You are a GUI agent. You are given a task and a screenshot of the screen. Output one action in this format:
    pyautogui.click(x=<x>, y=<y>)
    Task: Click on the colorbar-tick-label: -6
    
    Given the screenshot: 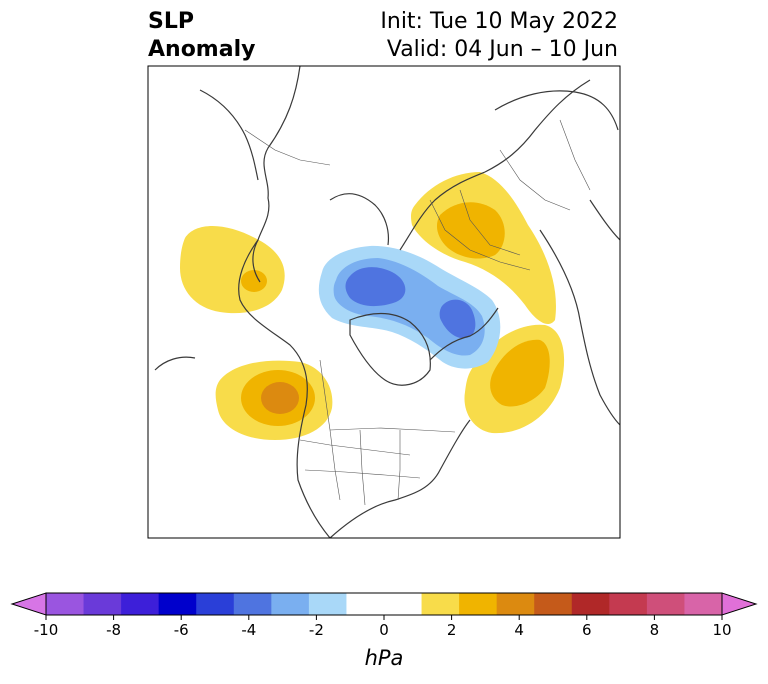 What is the action you would take?
    pyautogui.click(x=181, y=630)
    